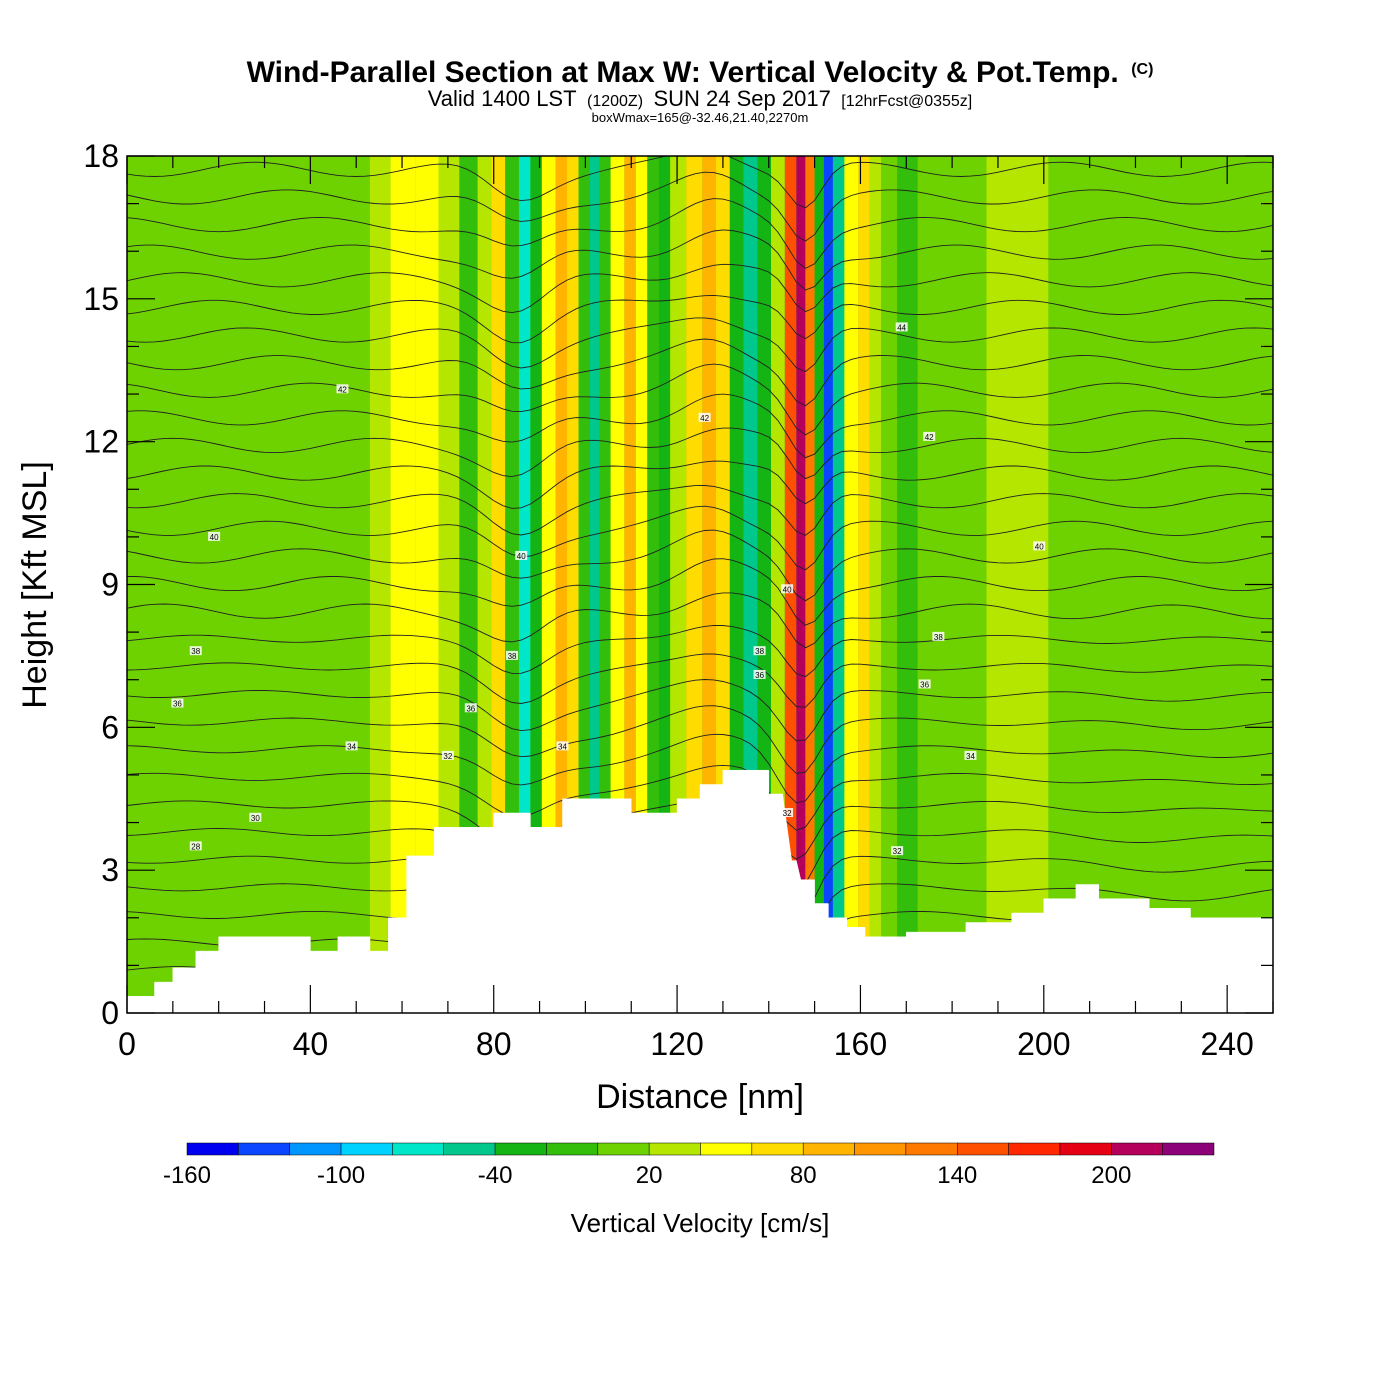 The height and width of the screenshot is (1400, 1400). What do you see at coordinates (502, 98) in the screenshot?
I see `valid-prefix: Valid 1400 LST` at bounding box center [502, 98].